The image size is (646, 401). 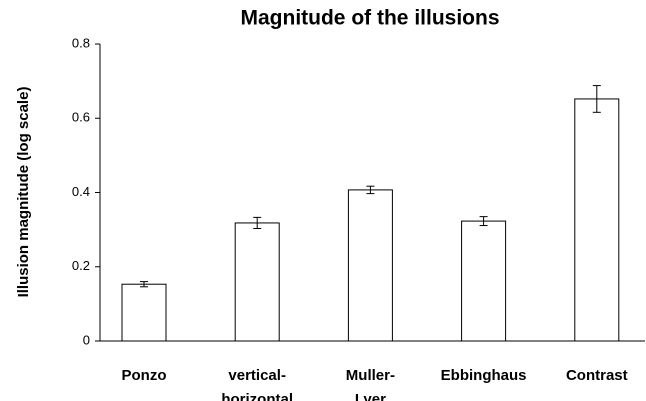 I want to click on y-tick-label: 0.2, so click(x=81, y=265).